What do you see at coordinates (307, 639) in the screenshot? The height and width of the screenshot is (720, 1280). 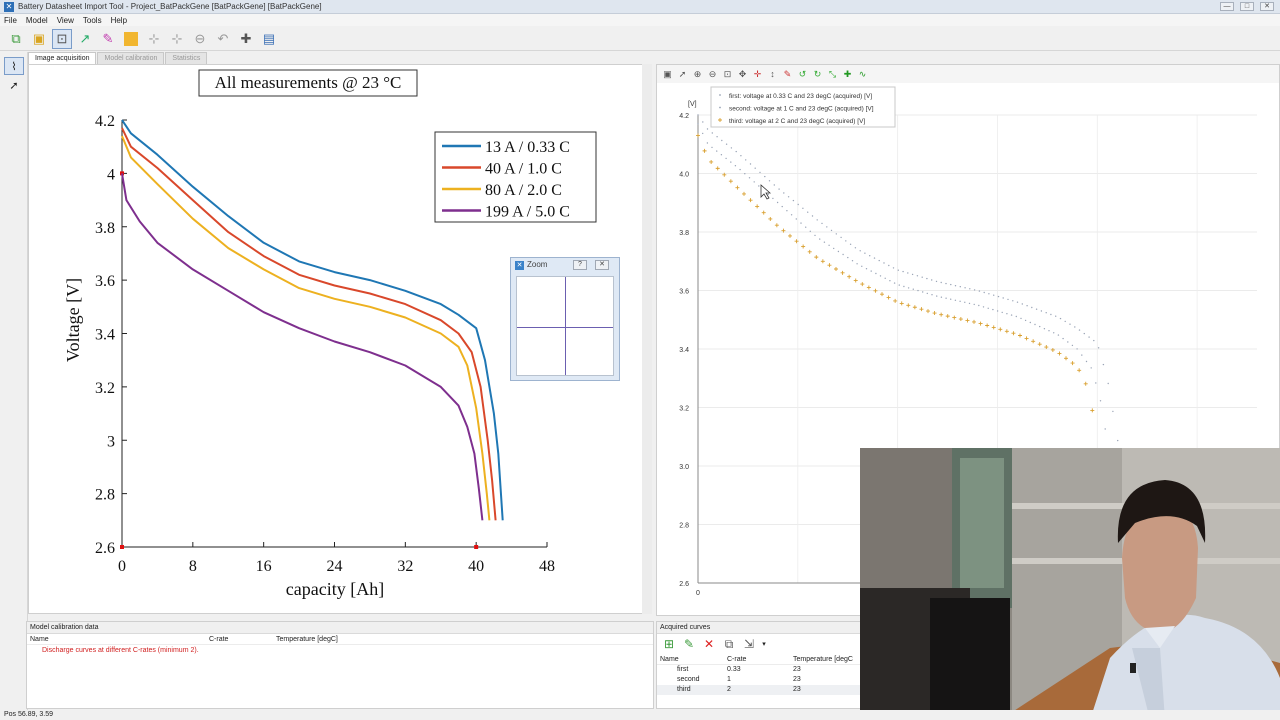 I see `col-temperature: Temperature [degC]` at bounding box center [307, 639].